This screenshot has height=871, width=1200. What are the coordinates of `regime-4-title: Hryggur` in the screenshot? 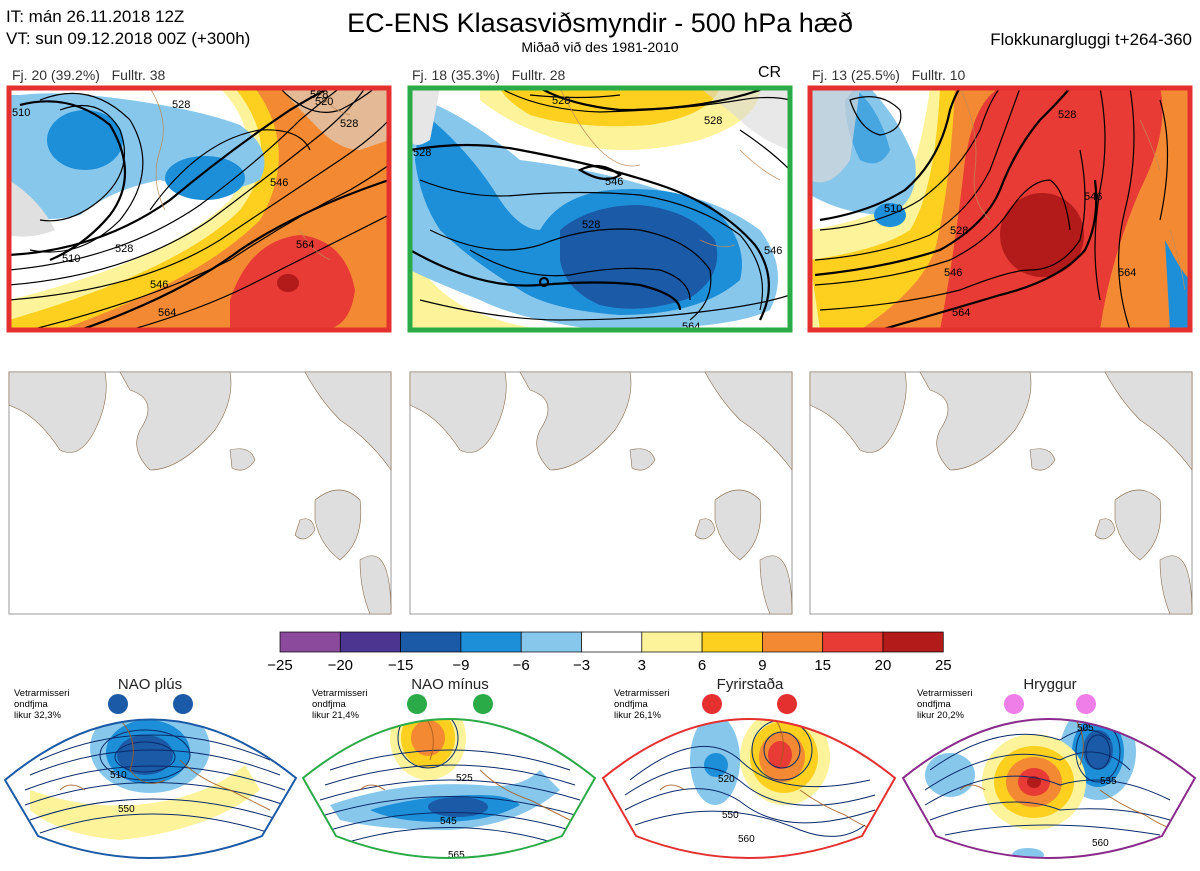 It's located at (1049, 684).